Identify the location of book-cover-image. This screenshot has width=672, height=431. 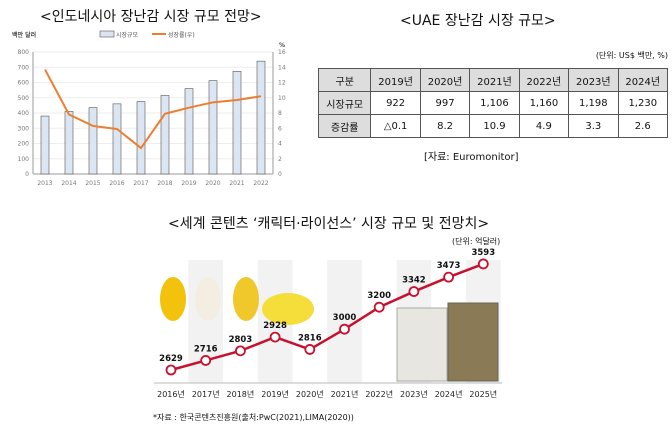
(422, 344).